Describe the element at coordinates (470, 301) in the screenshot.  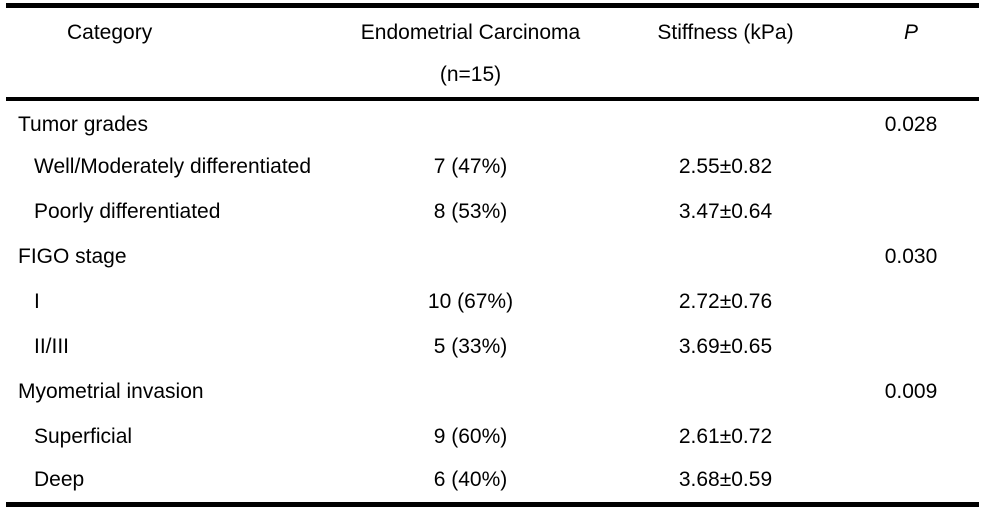
I see `count-cell: 10 (67%)` at that location.